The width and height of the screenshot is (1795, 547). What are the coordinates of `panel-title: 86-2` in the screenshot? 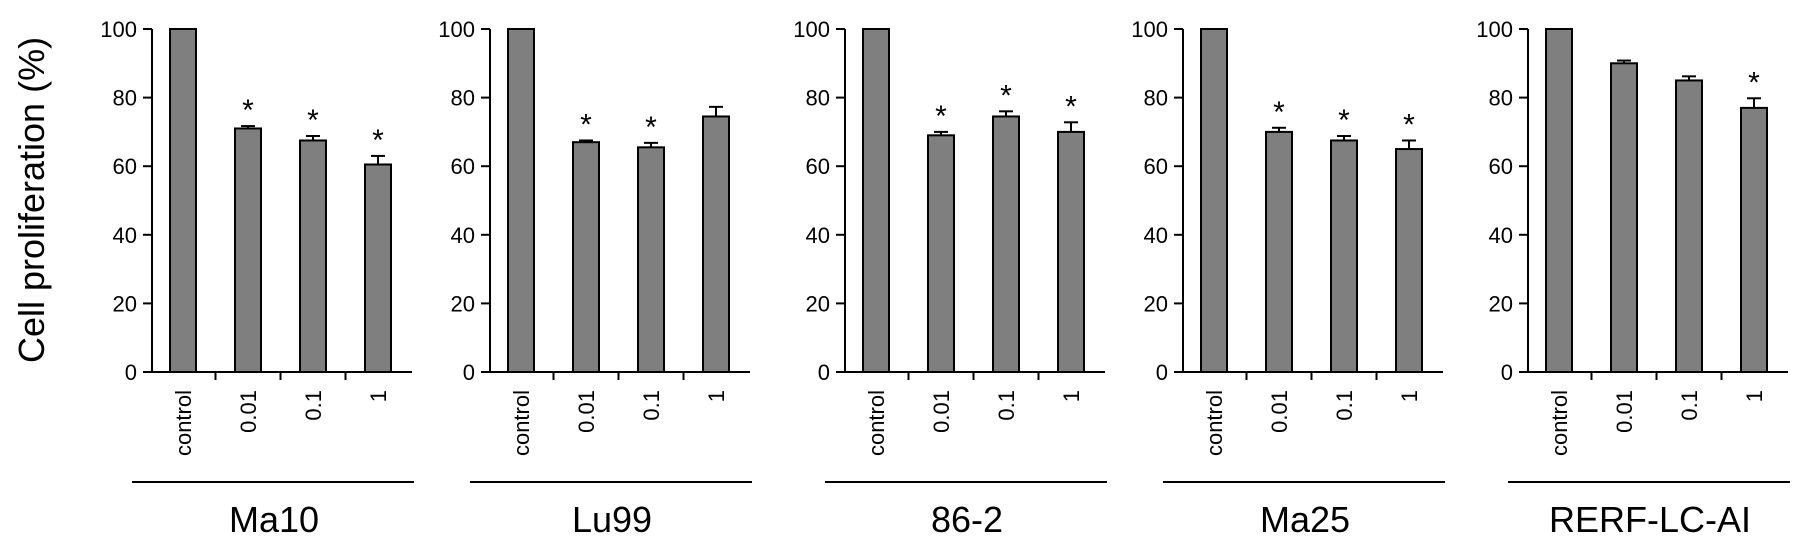 It's located at (967, 519).